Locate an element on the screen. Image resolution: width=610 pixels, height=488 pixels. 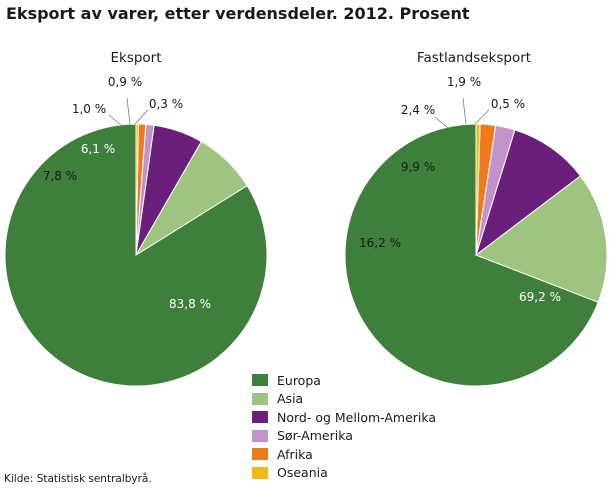
pie-title: Eksport is located at coordinates (135, 58).